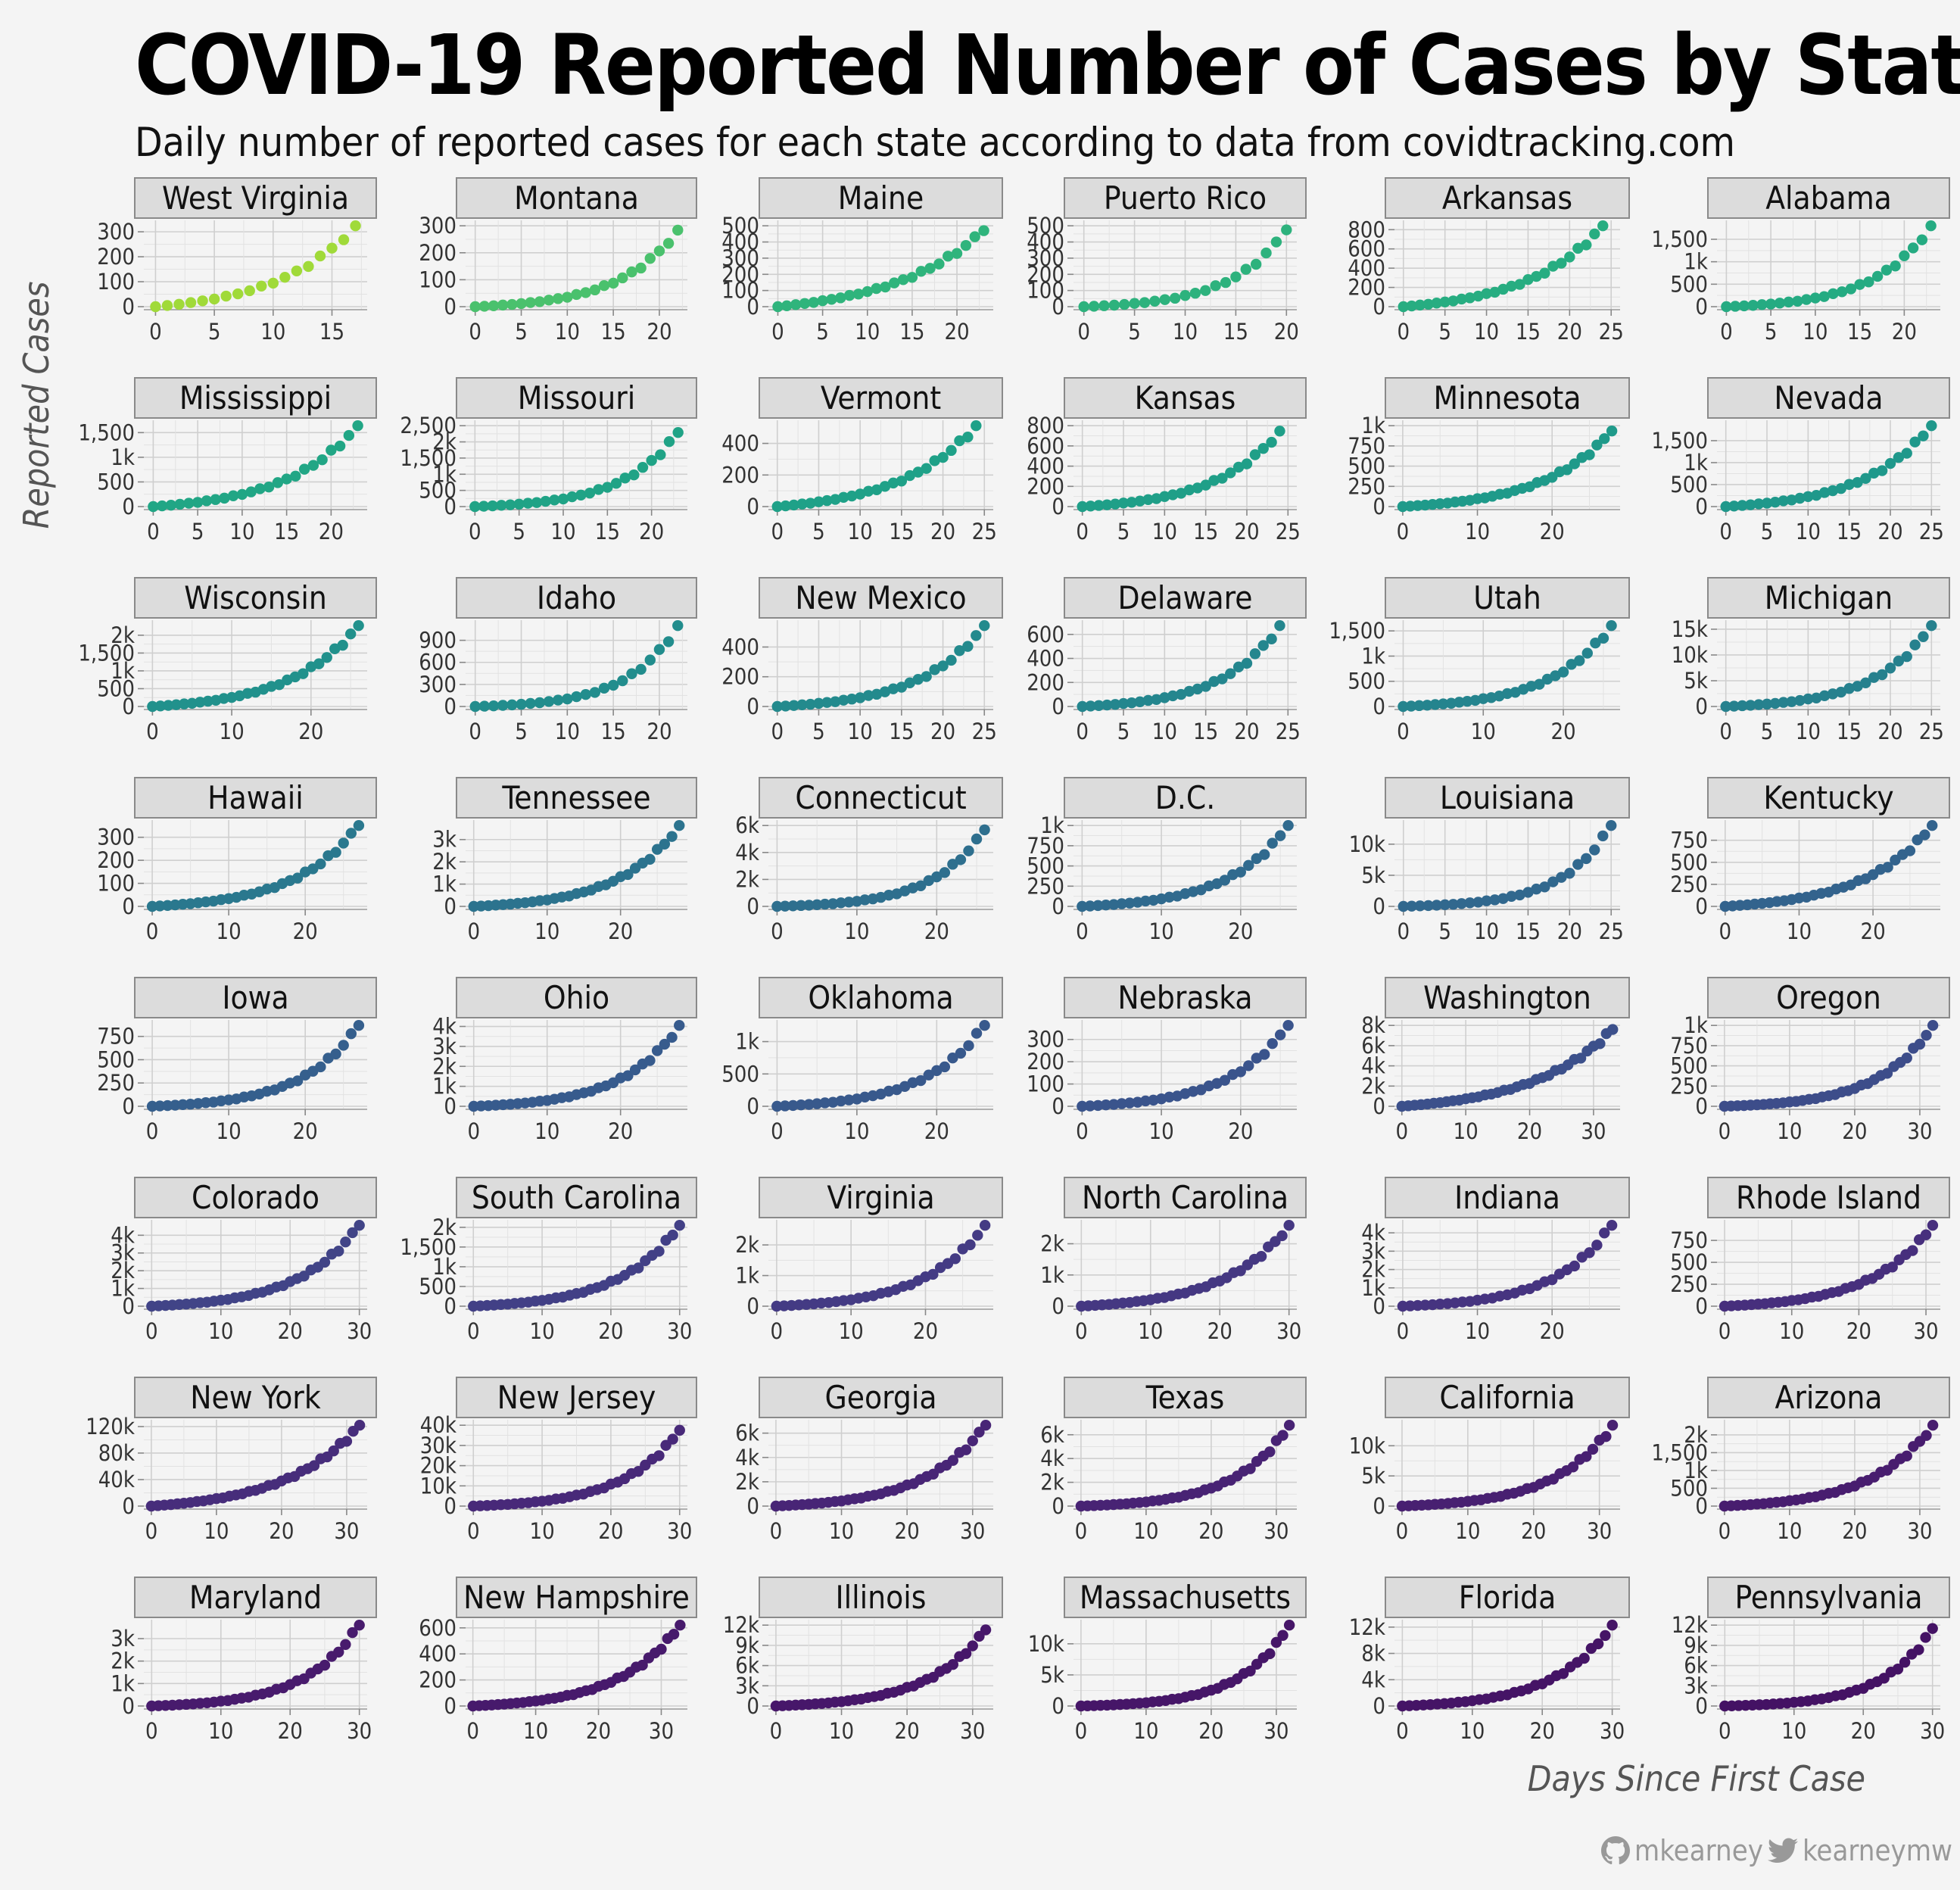 This screenshot has height=1890, width=1960. Describe the element at coordinates (856, 931) in the screenshot. I see `x-tick-label: 10` at that location.